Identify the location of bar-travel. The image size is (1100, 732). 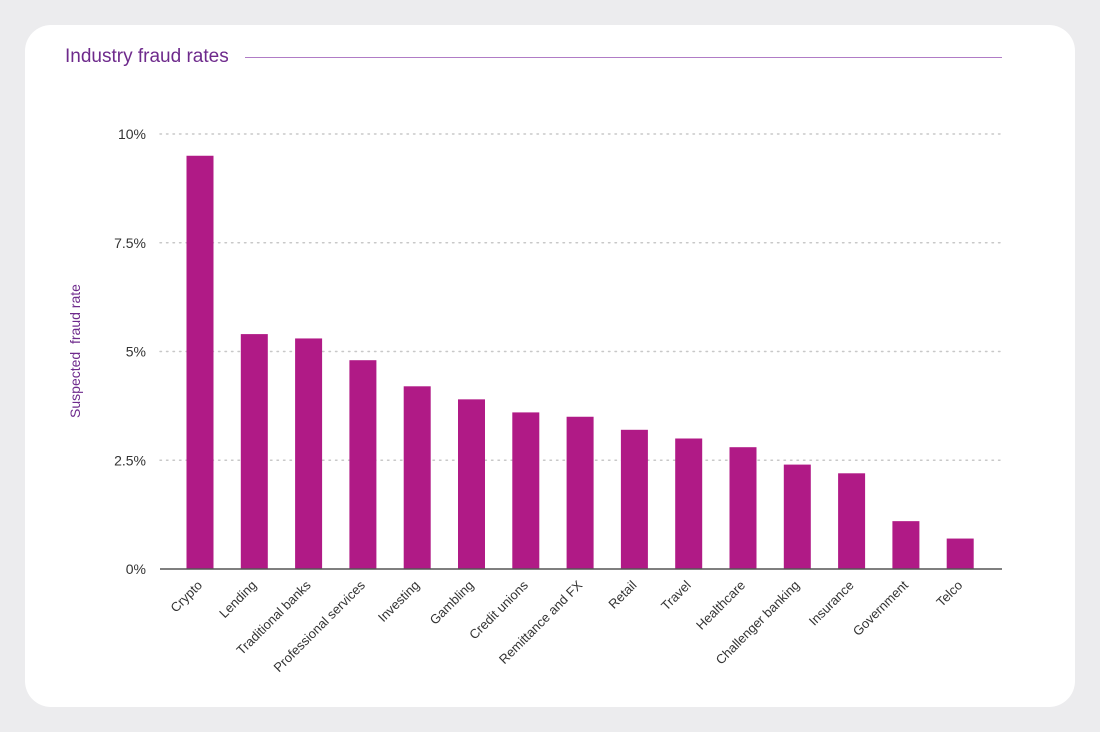
(689, 503).